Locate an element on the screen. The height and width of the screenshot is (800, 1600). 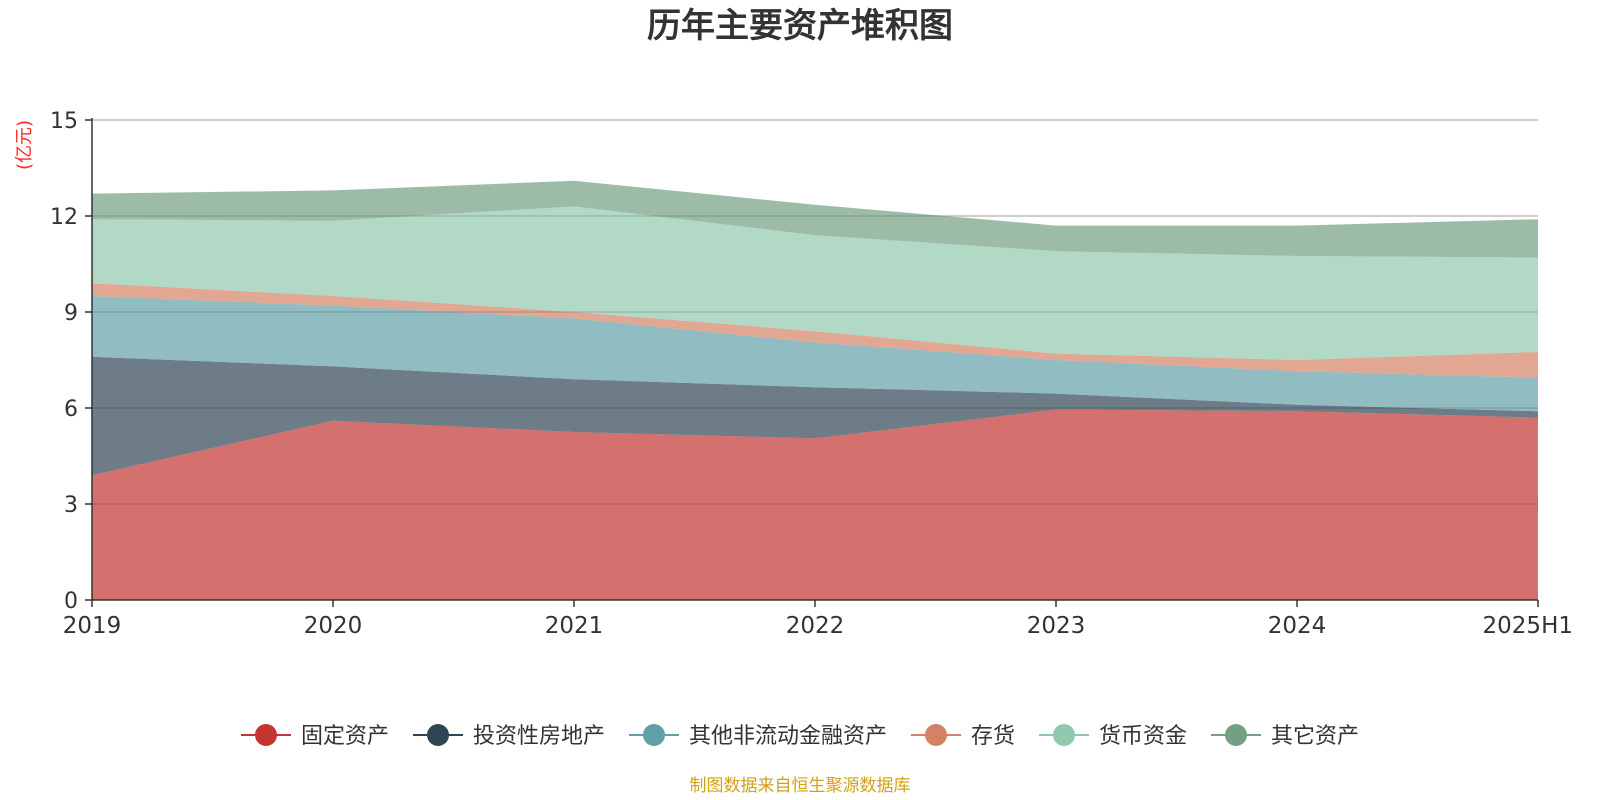
y-tick-label: 15 is located at coordinates (64, 121).